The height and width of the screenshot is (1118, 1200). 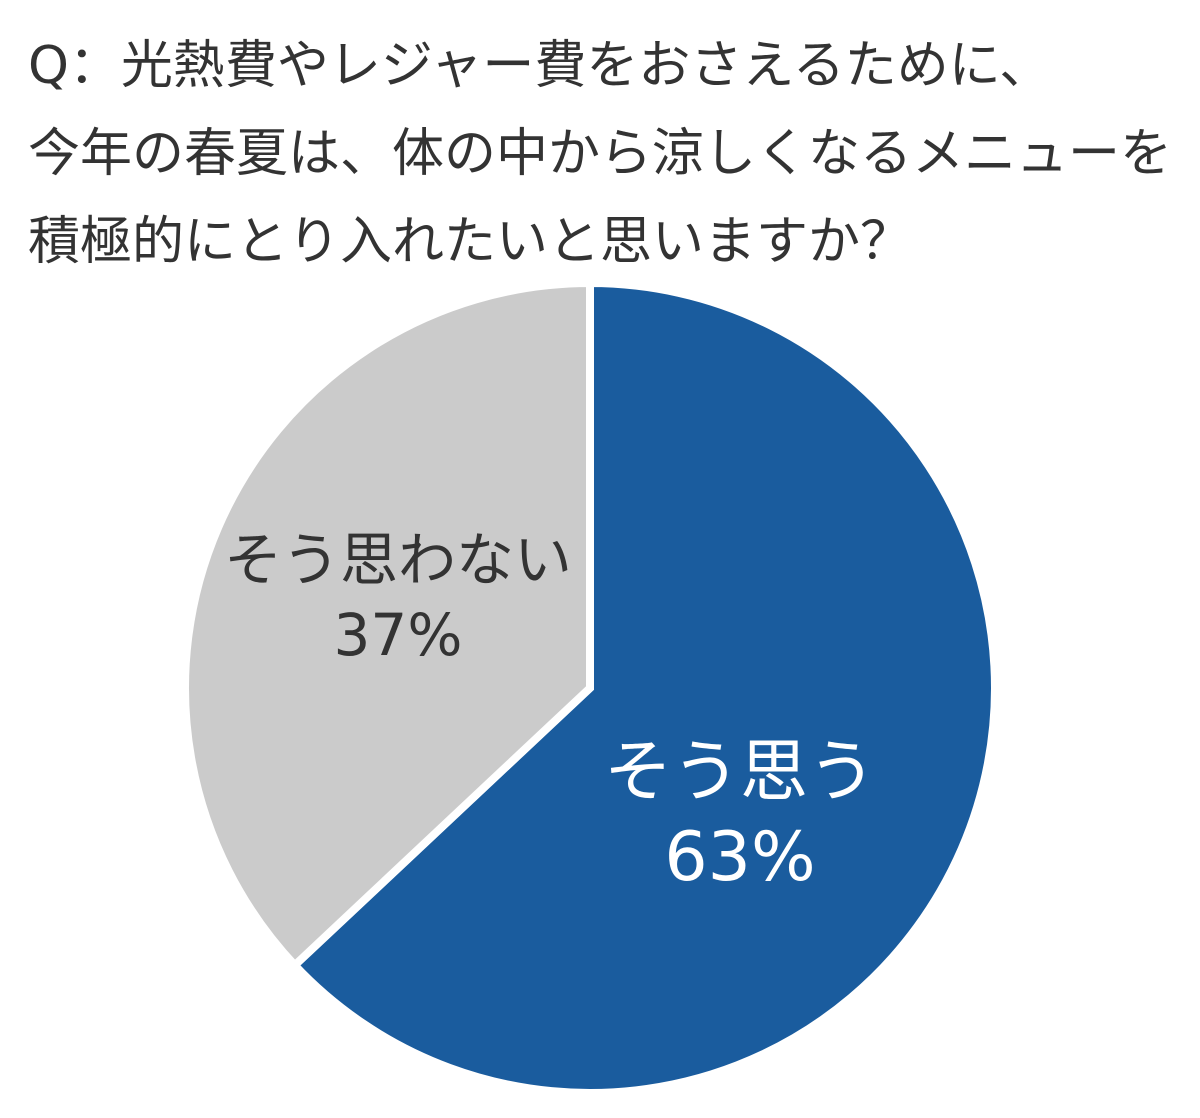 I want to click on title-line-2: 今年の春夏は、体の中から涼しくなるメニューを, so click(x=600, y=154).